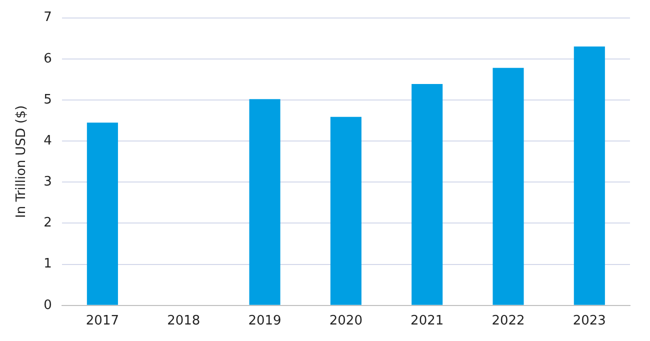  Describe the element at coordinates (48, 58) in the screenshot. I see `y-tick-label: 6` at that location.